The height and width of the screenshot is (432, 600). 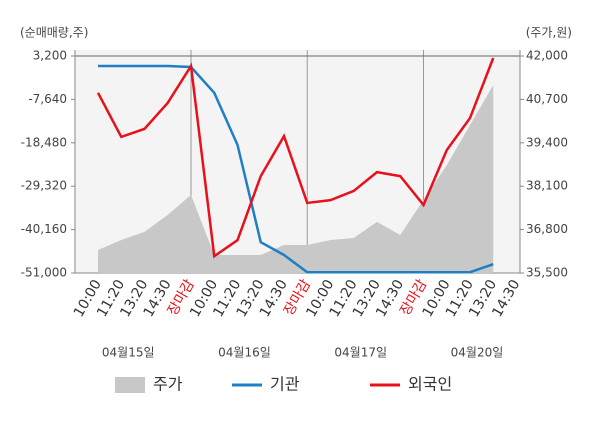 I want to click on y-axis-title: (순매매량,주), so click(x=54, y=33).